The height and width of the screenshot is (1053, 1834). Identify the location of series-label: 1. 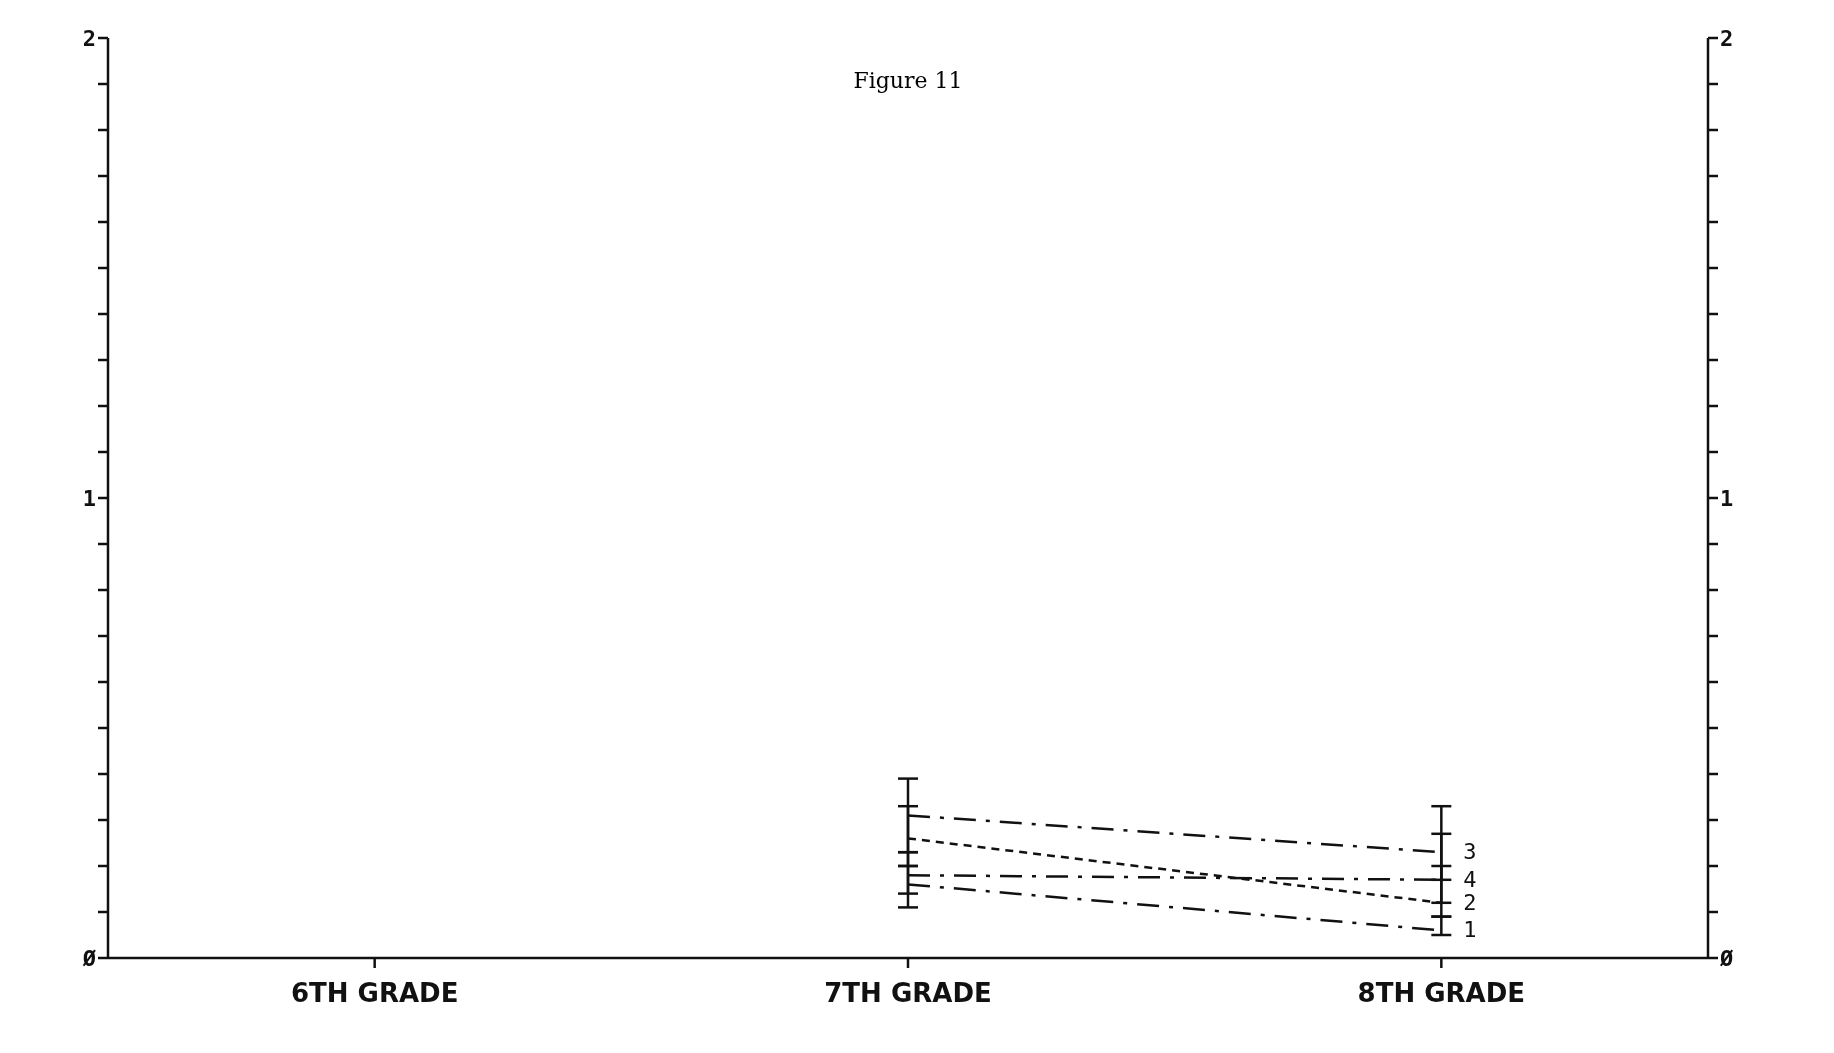
(1470, 930).